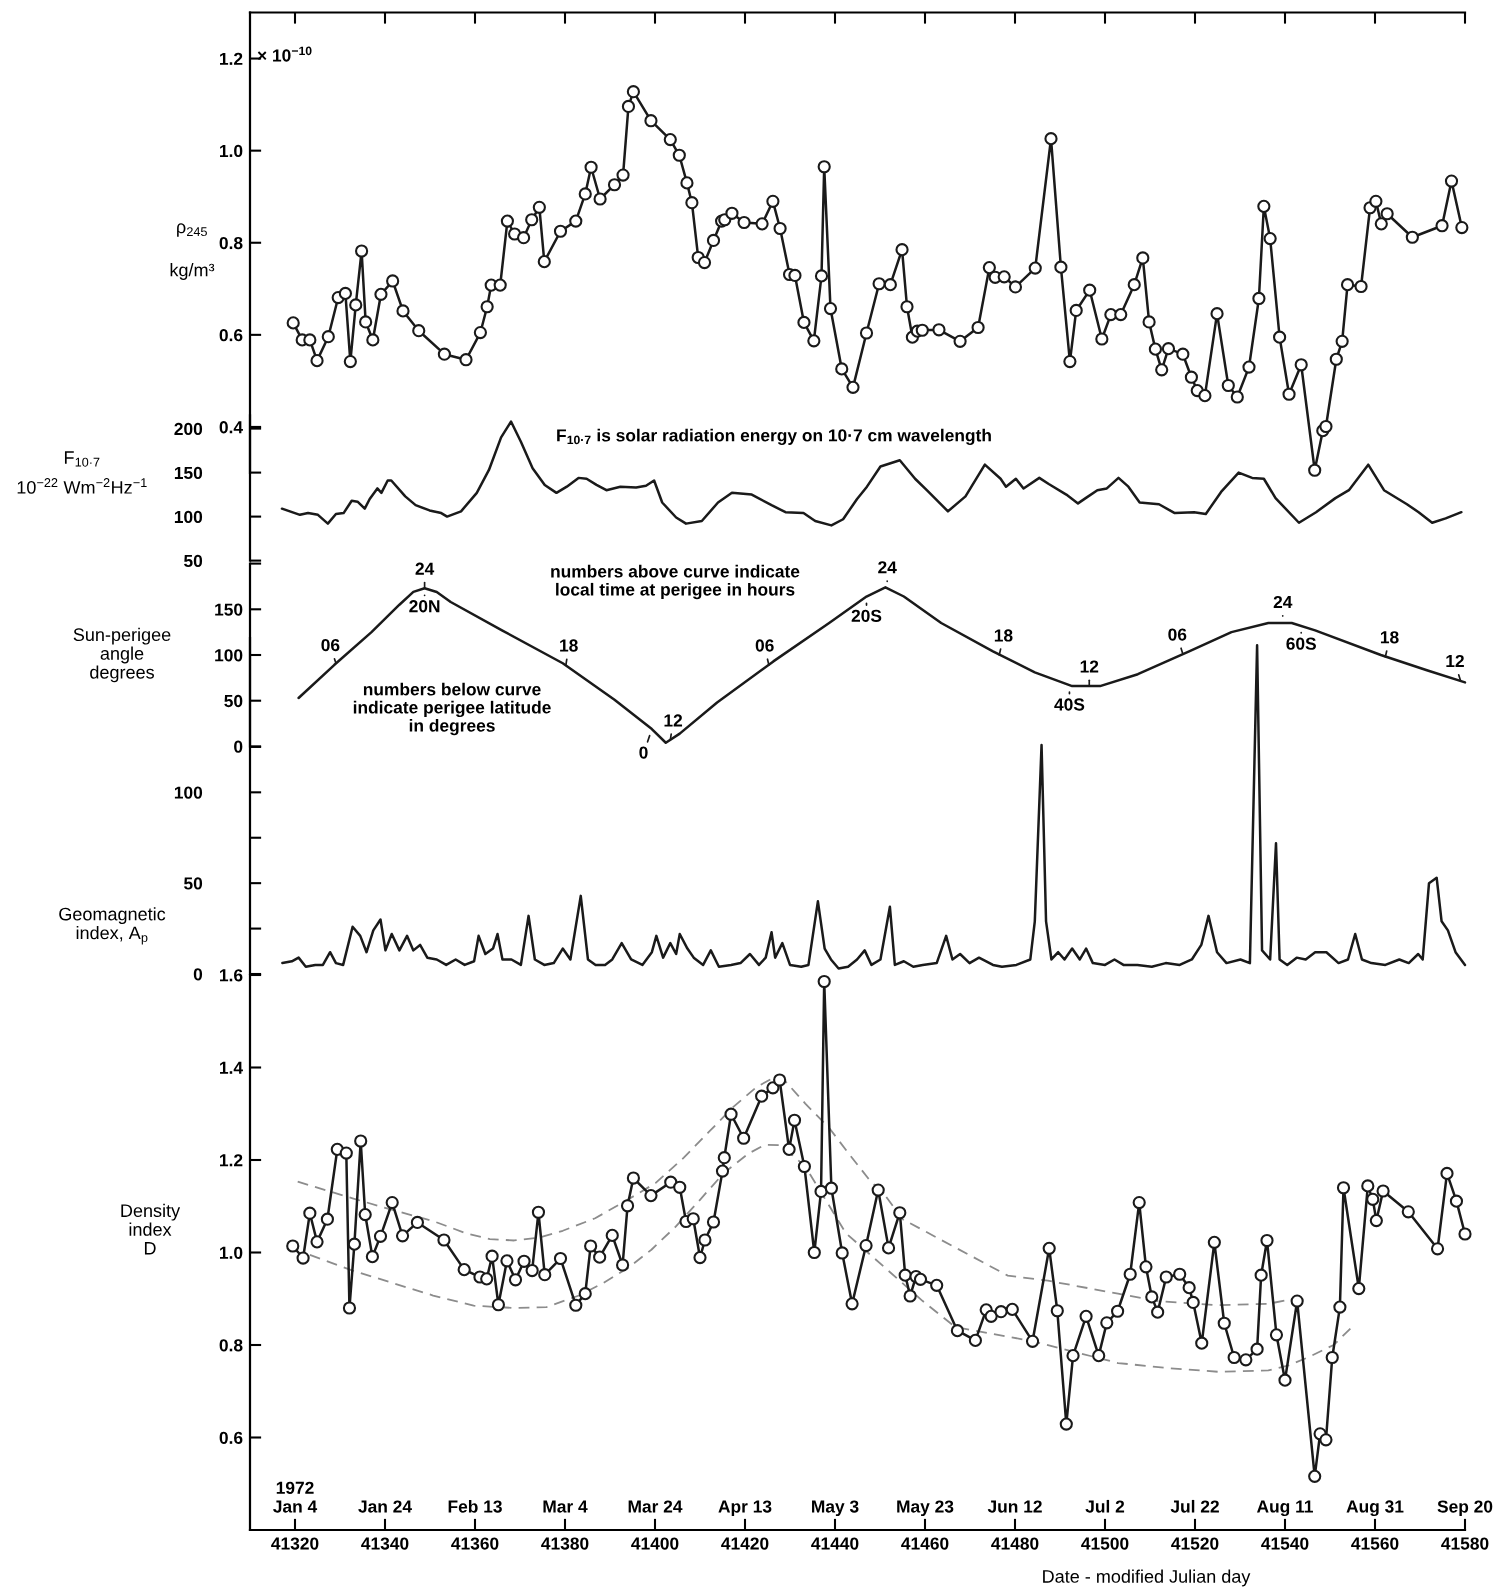 Image resolution: width=1503 pixels, height=1592 pixels. Describe the element at coordinates (655, 1543) in the screenshot. I see `x-tick-label: 41400` at that location.